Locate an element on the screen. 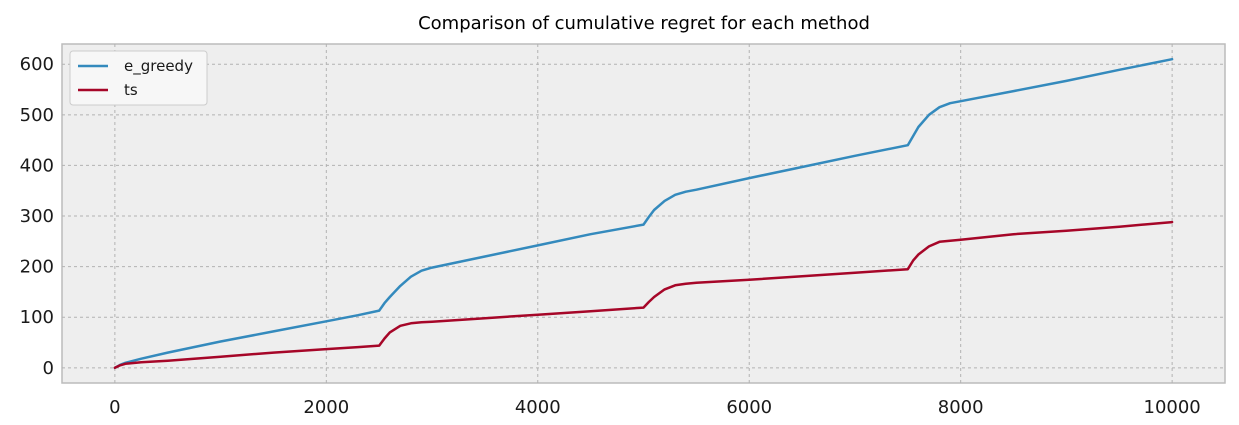 This screenshot has height=425, width=1239. y-tick-label: 0 is located at coordinates (48, 368).